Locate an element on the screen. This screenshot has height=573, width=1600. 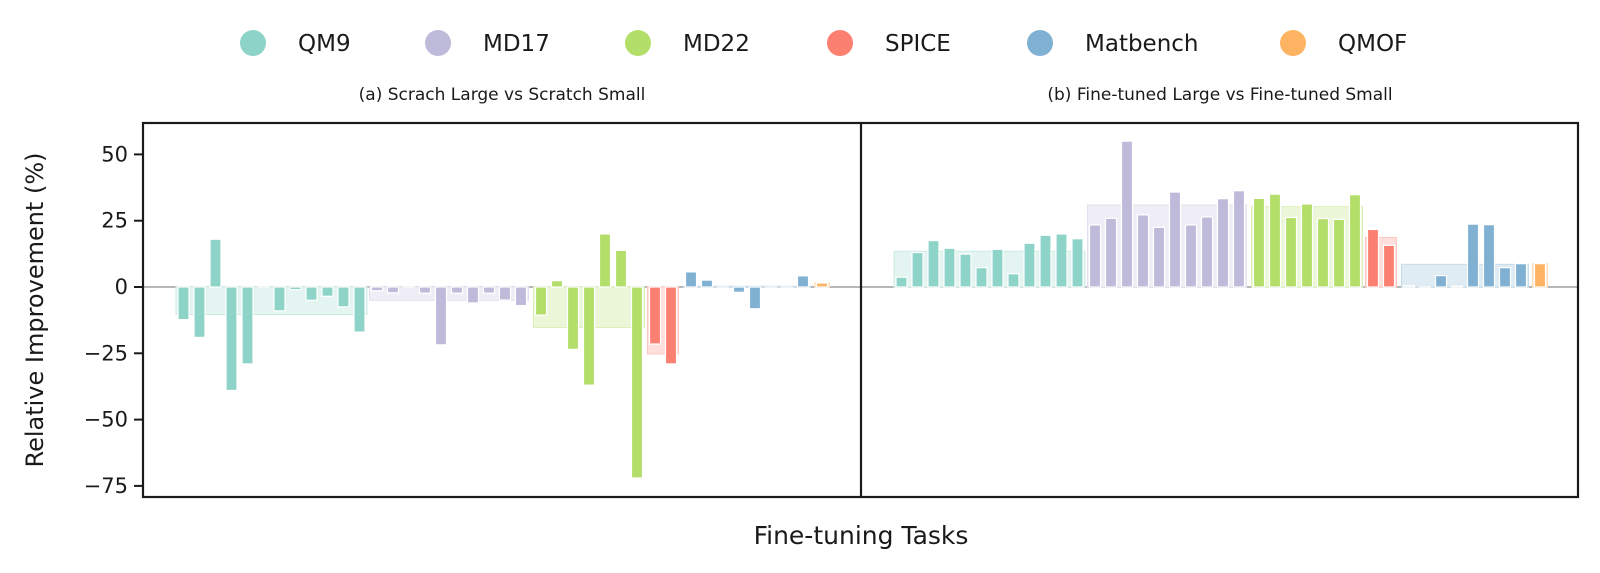
y-axis-label: Relative Improvement (%) is located at coordinates (35, 309).